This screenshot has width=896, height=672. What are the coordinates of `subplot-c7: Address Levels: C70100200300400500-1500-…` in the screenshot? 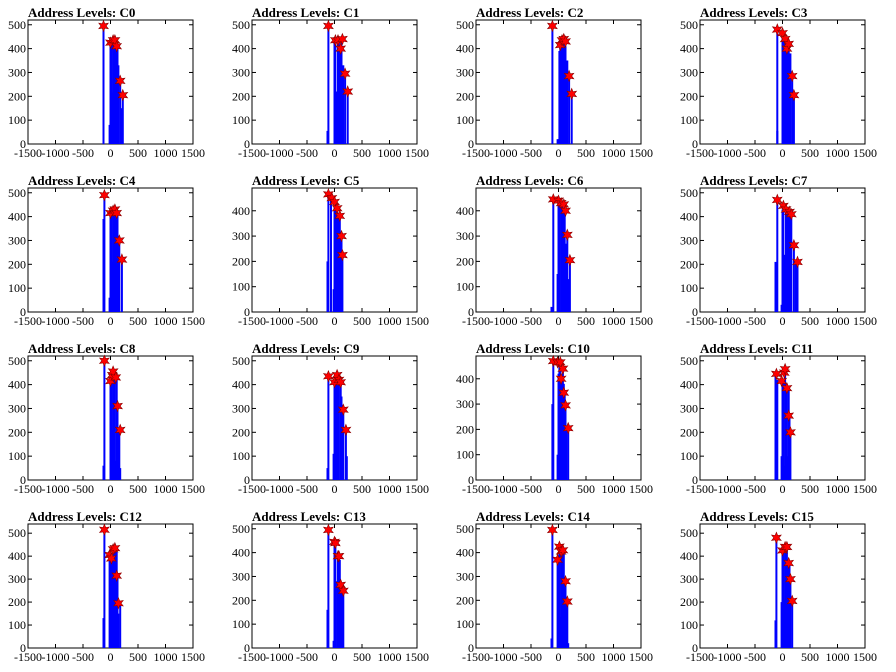 It's located at (778, 250).